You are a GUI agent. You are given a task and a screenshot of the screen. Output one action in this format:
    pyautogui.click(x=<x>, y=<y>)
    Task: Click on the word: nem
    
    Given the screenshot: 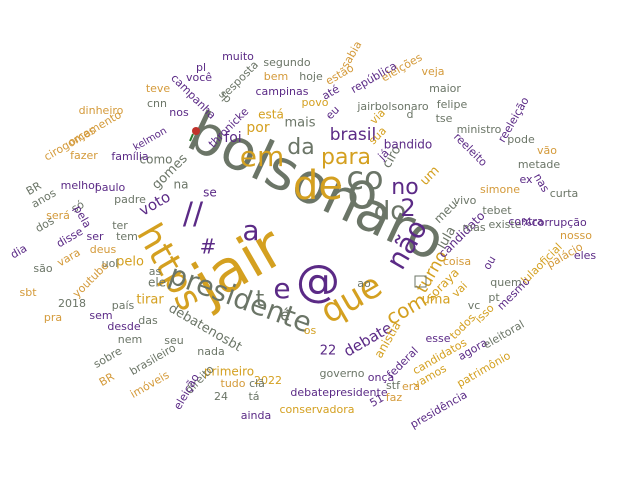 What is the action you would take?
    pyautogui.click(x=130, y=339)
    